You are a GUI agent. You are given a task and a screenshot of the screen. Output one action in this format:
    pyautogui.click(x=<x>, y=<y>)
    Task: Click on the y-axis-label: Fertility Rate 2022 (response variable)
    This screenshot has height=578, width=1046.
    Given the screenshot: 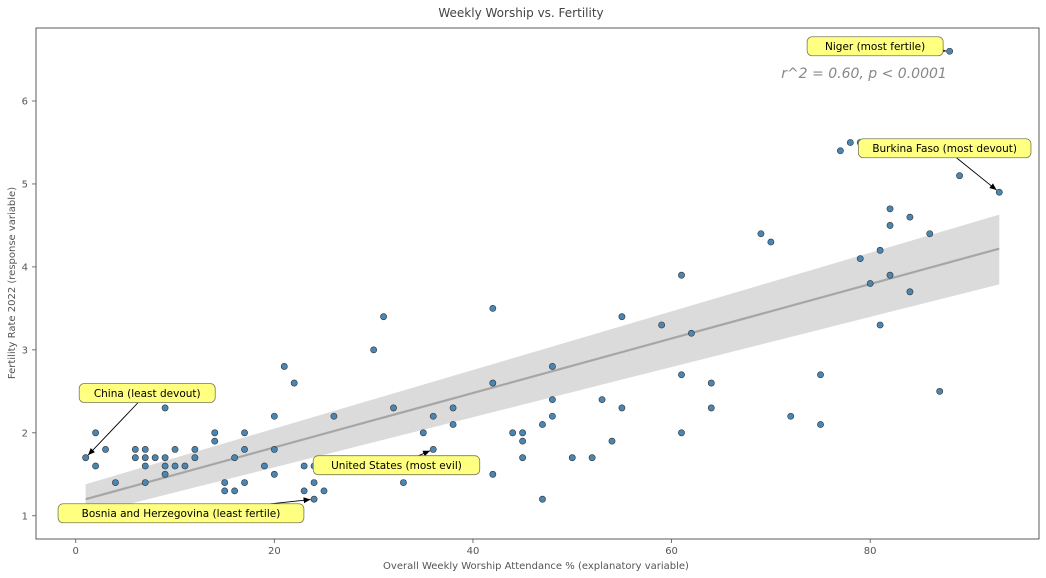 What is the action you would take?
    pyautogui.click(x=12, y=283)
    